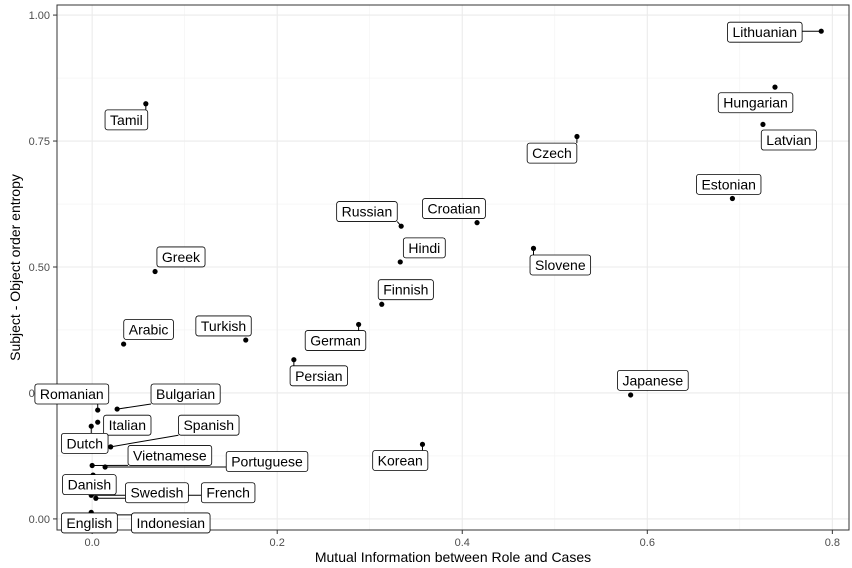  I want to click on label-italian: Italian, so click(127, 425).